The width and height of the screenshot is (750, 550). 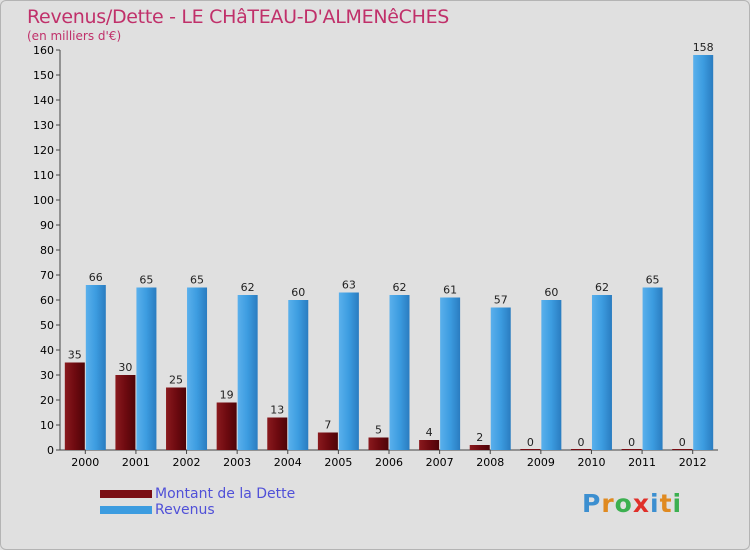 I want to click on y-tick-label: 150, so click(x=43, y=75).